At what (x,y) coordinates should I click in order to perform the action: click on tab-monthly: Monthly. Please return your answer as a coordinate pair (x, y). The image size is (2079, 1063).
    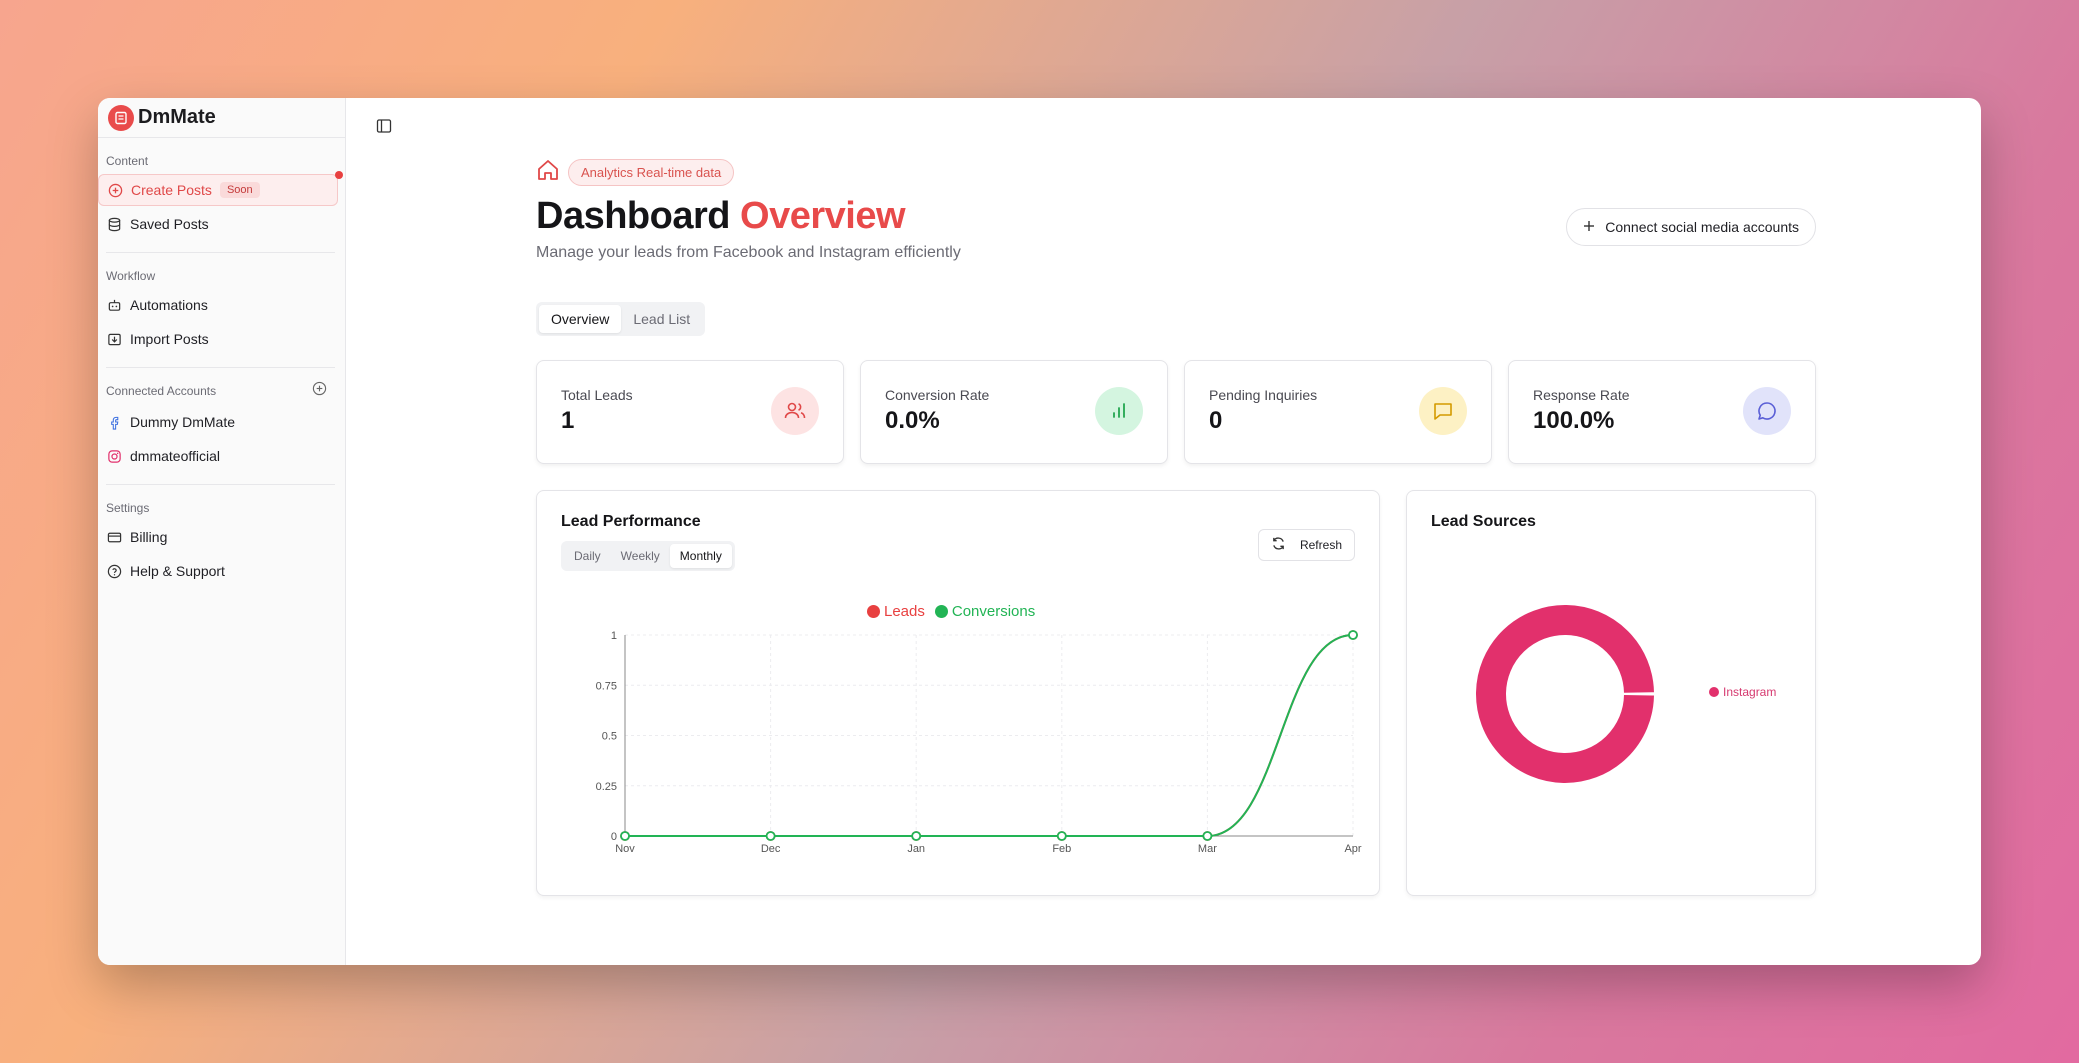
    Looking at the image, I should click on (700, 556).